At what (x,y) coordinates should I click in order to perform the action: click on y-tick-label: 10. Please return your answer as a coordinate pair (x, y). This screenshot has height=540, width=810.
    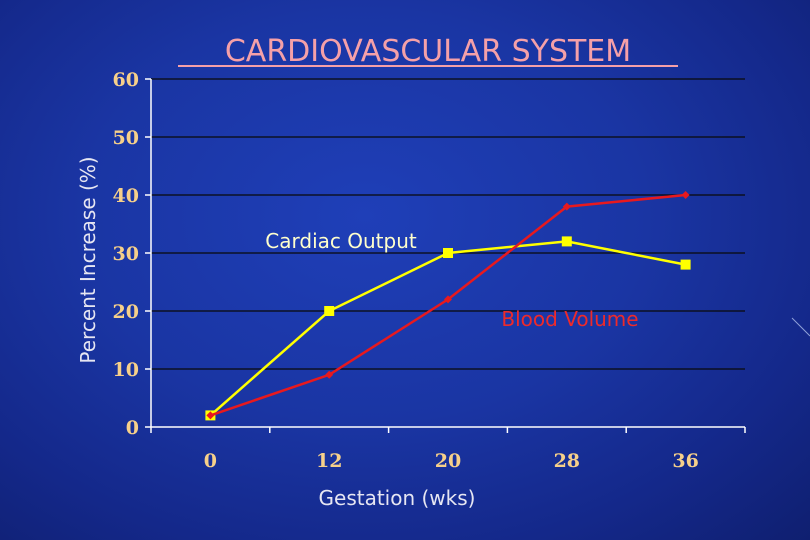
    Looking at the image, I should click on (126, 370).